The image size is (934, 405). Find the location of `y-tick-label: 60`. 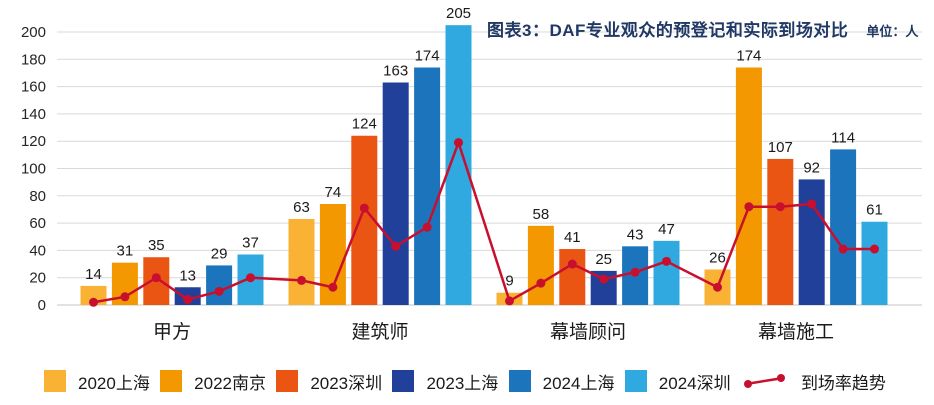

y-tick-label: 60 is located at coordinates (37, 223).